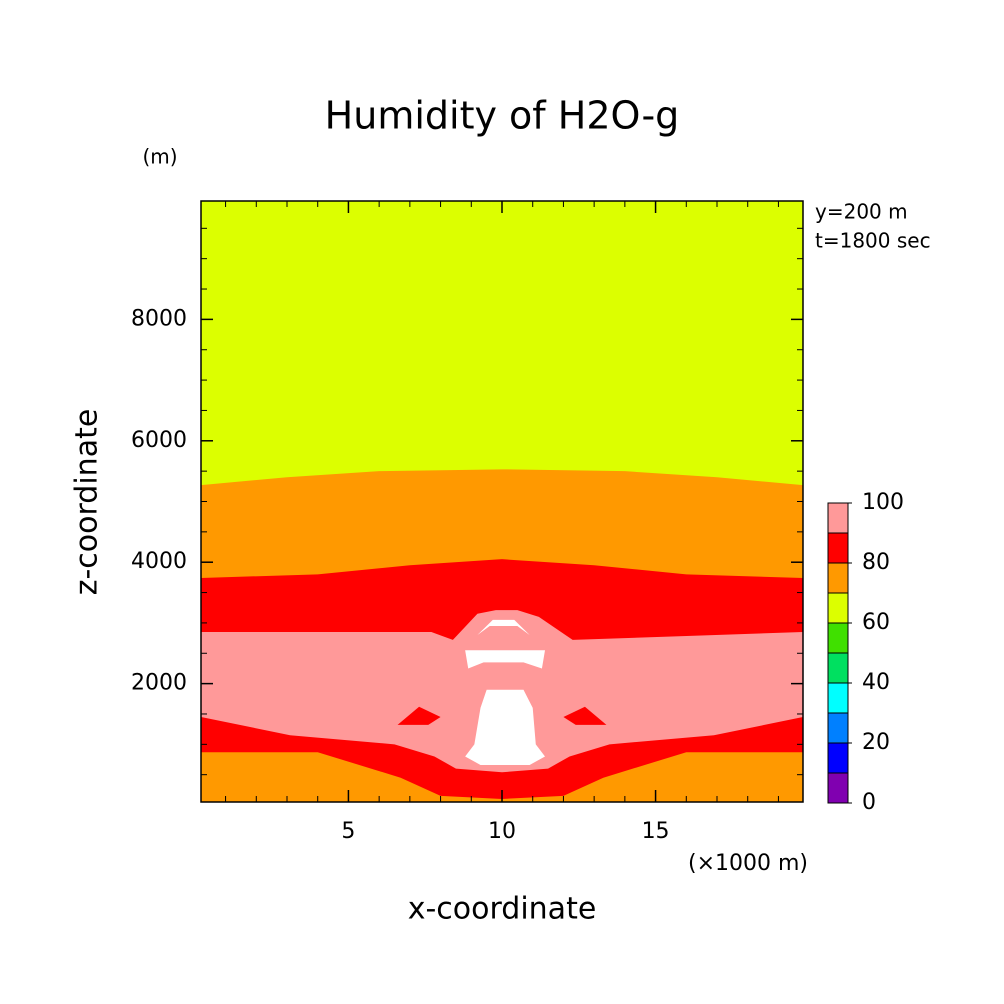 The width and height of the screenshot is (1004, 1004). Describe the element at coordinates (502, 116) in the screenshot. I see `chart-title: Humidity of H2O-g` at that location.